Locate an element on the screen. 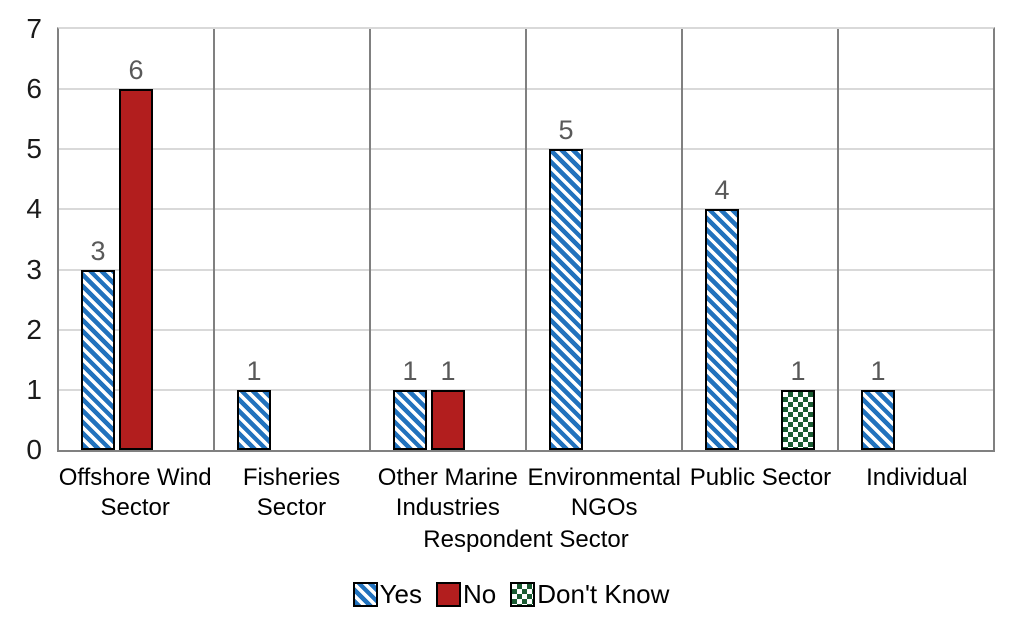 The width and height of the screenshot is (1022, 644). legend: Yes No Don't Know is located at coordinates (511, 594).